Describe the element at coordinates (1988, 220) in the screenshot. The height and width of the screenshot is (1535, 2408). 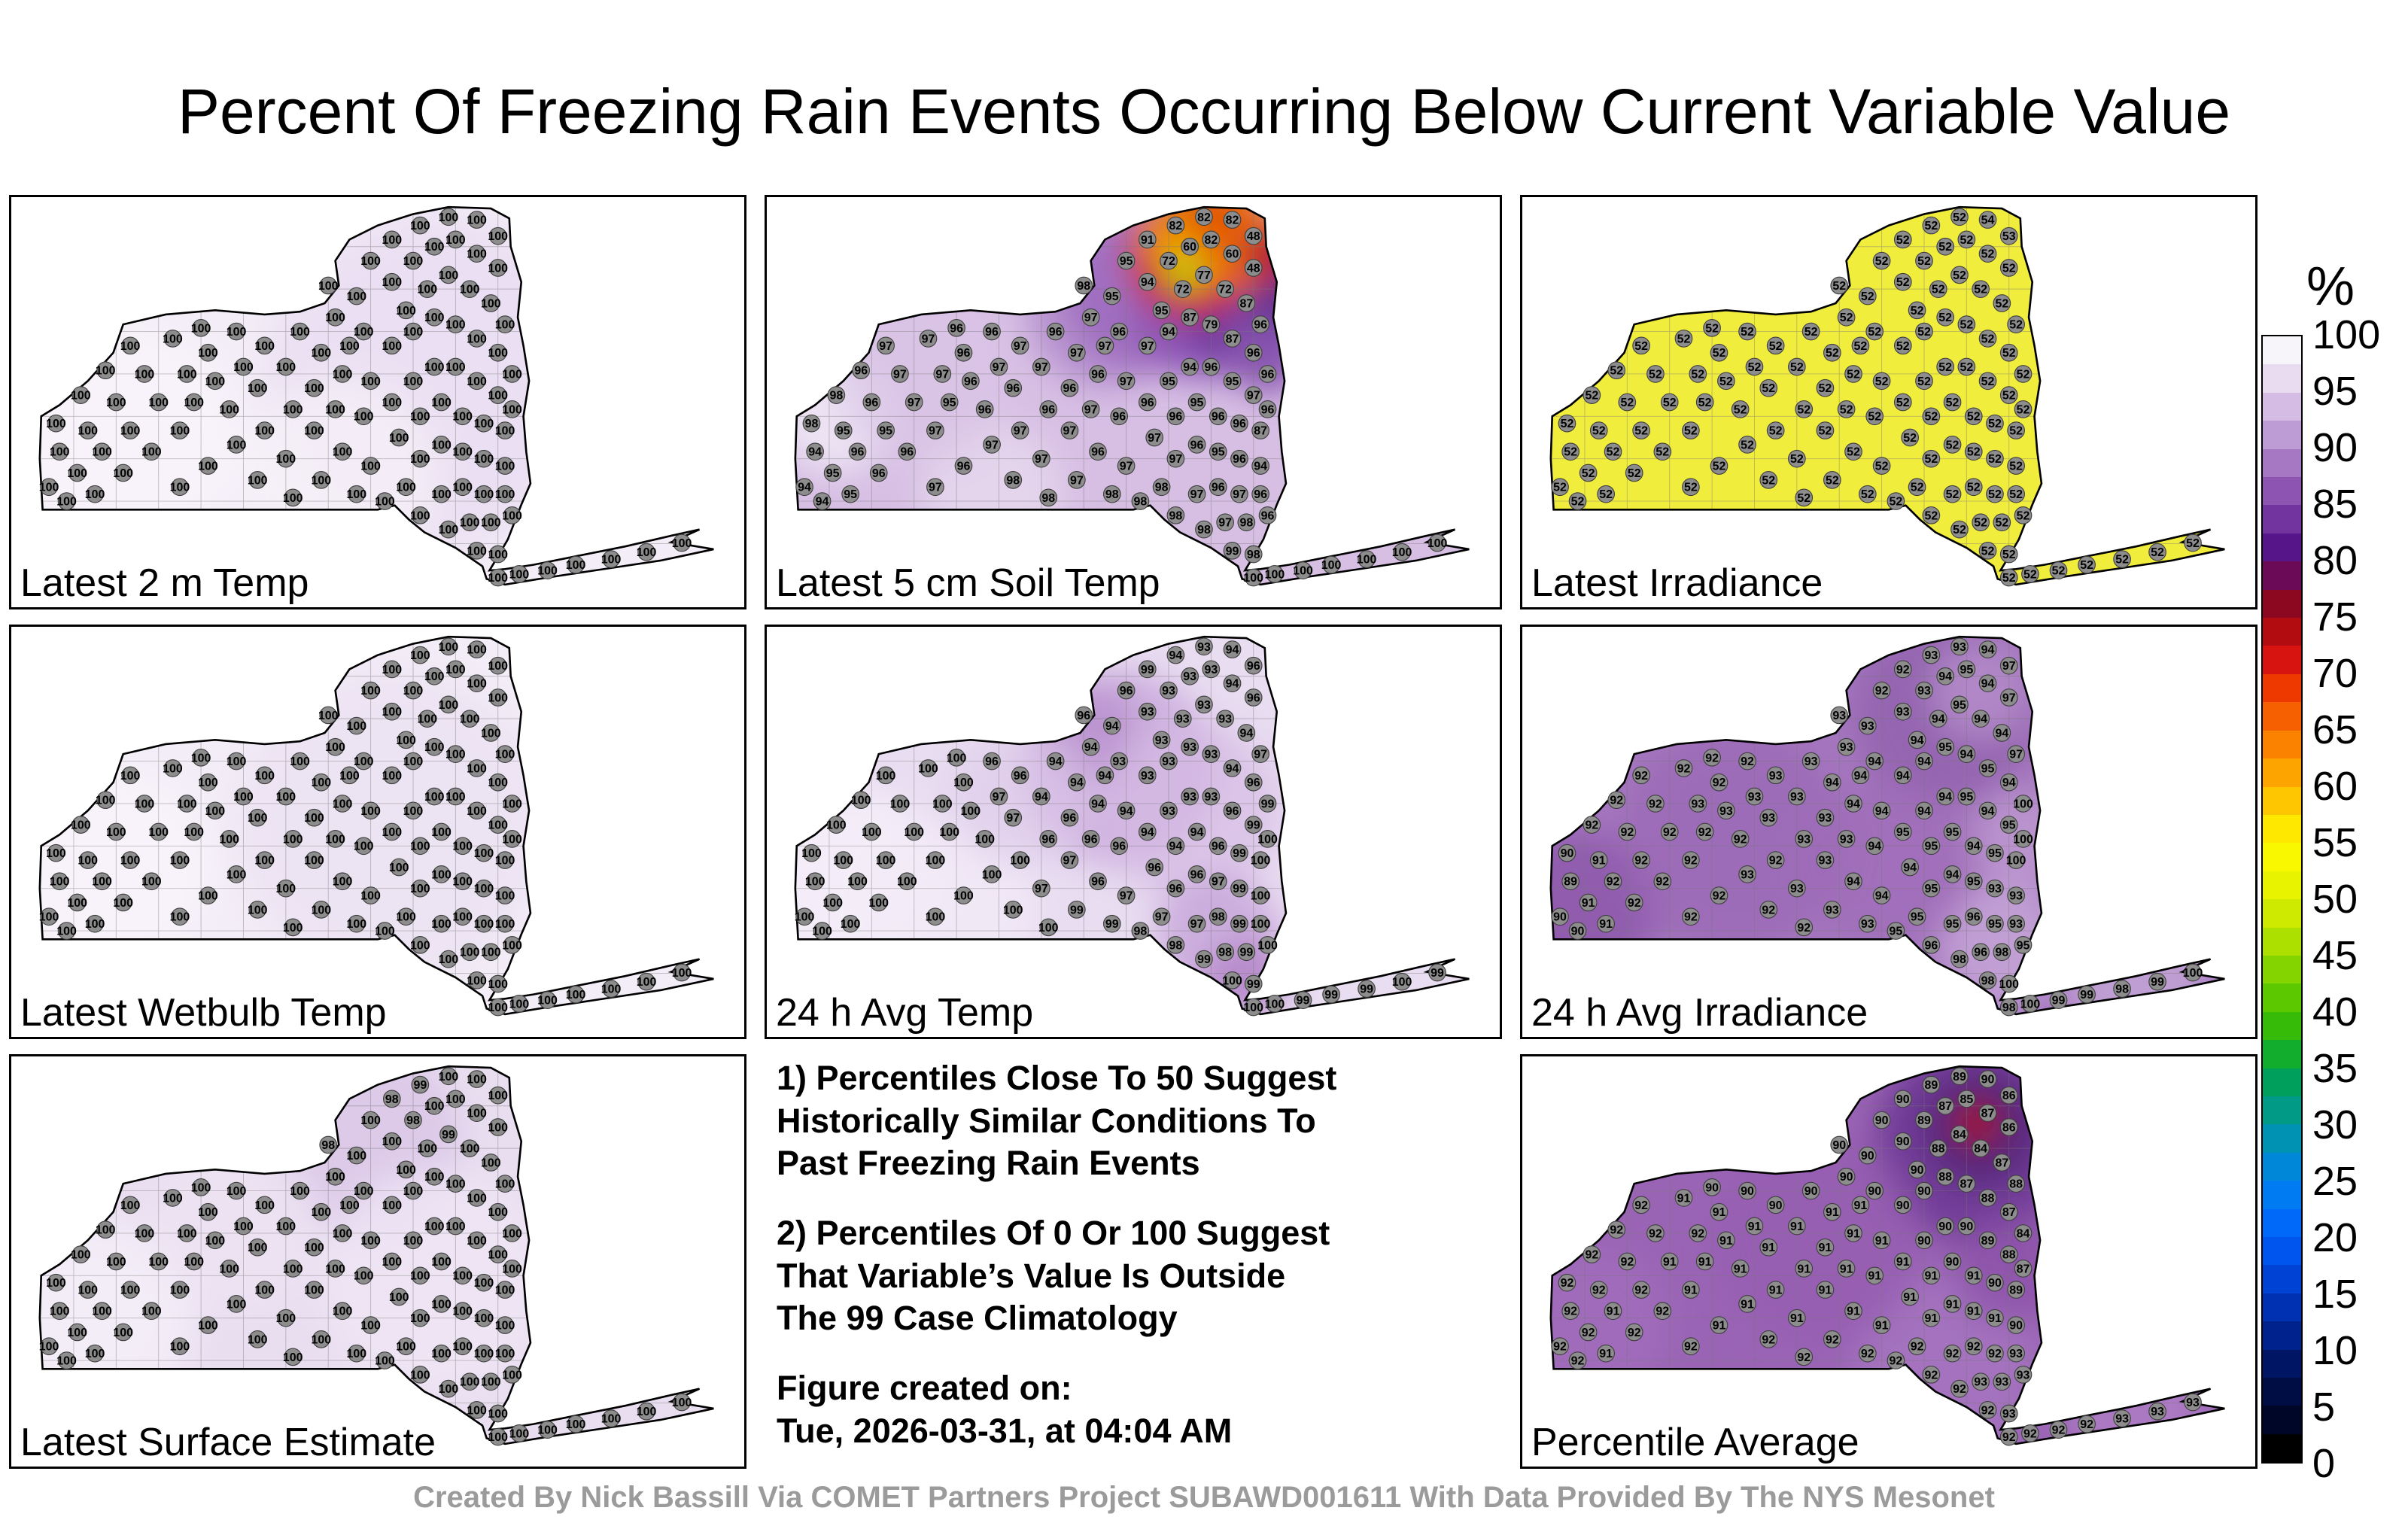
I see `svg-text: 54` at that location.